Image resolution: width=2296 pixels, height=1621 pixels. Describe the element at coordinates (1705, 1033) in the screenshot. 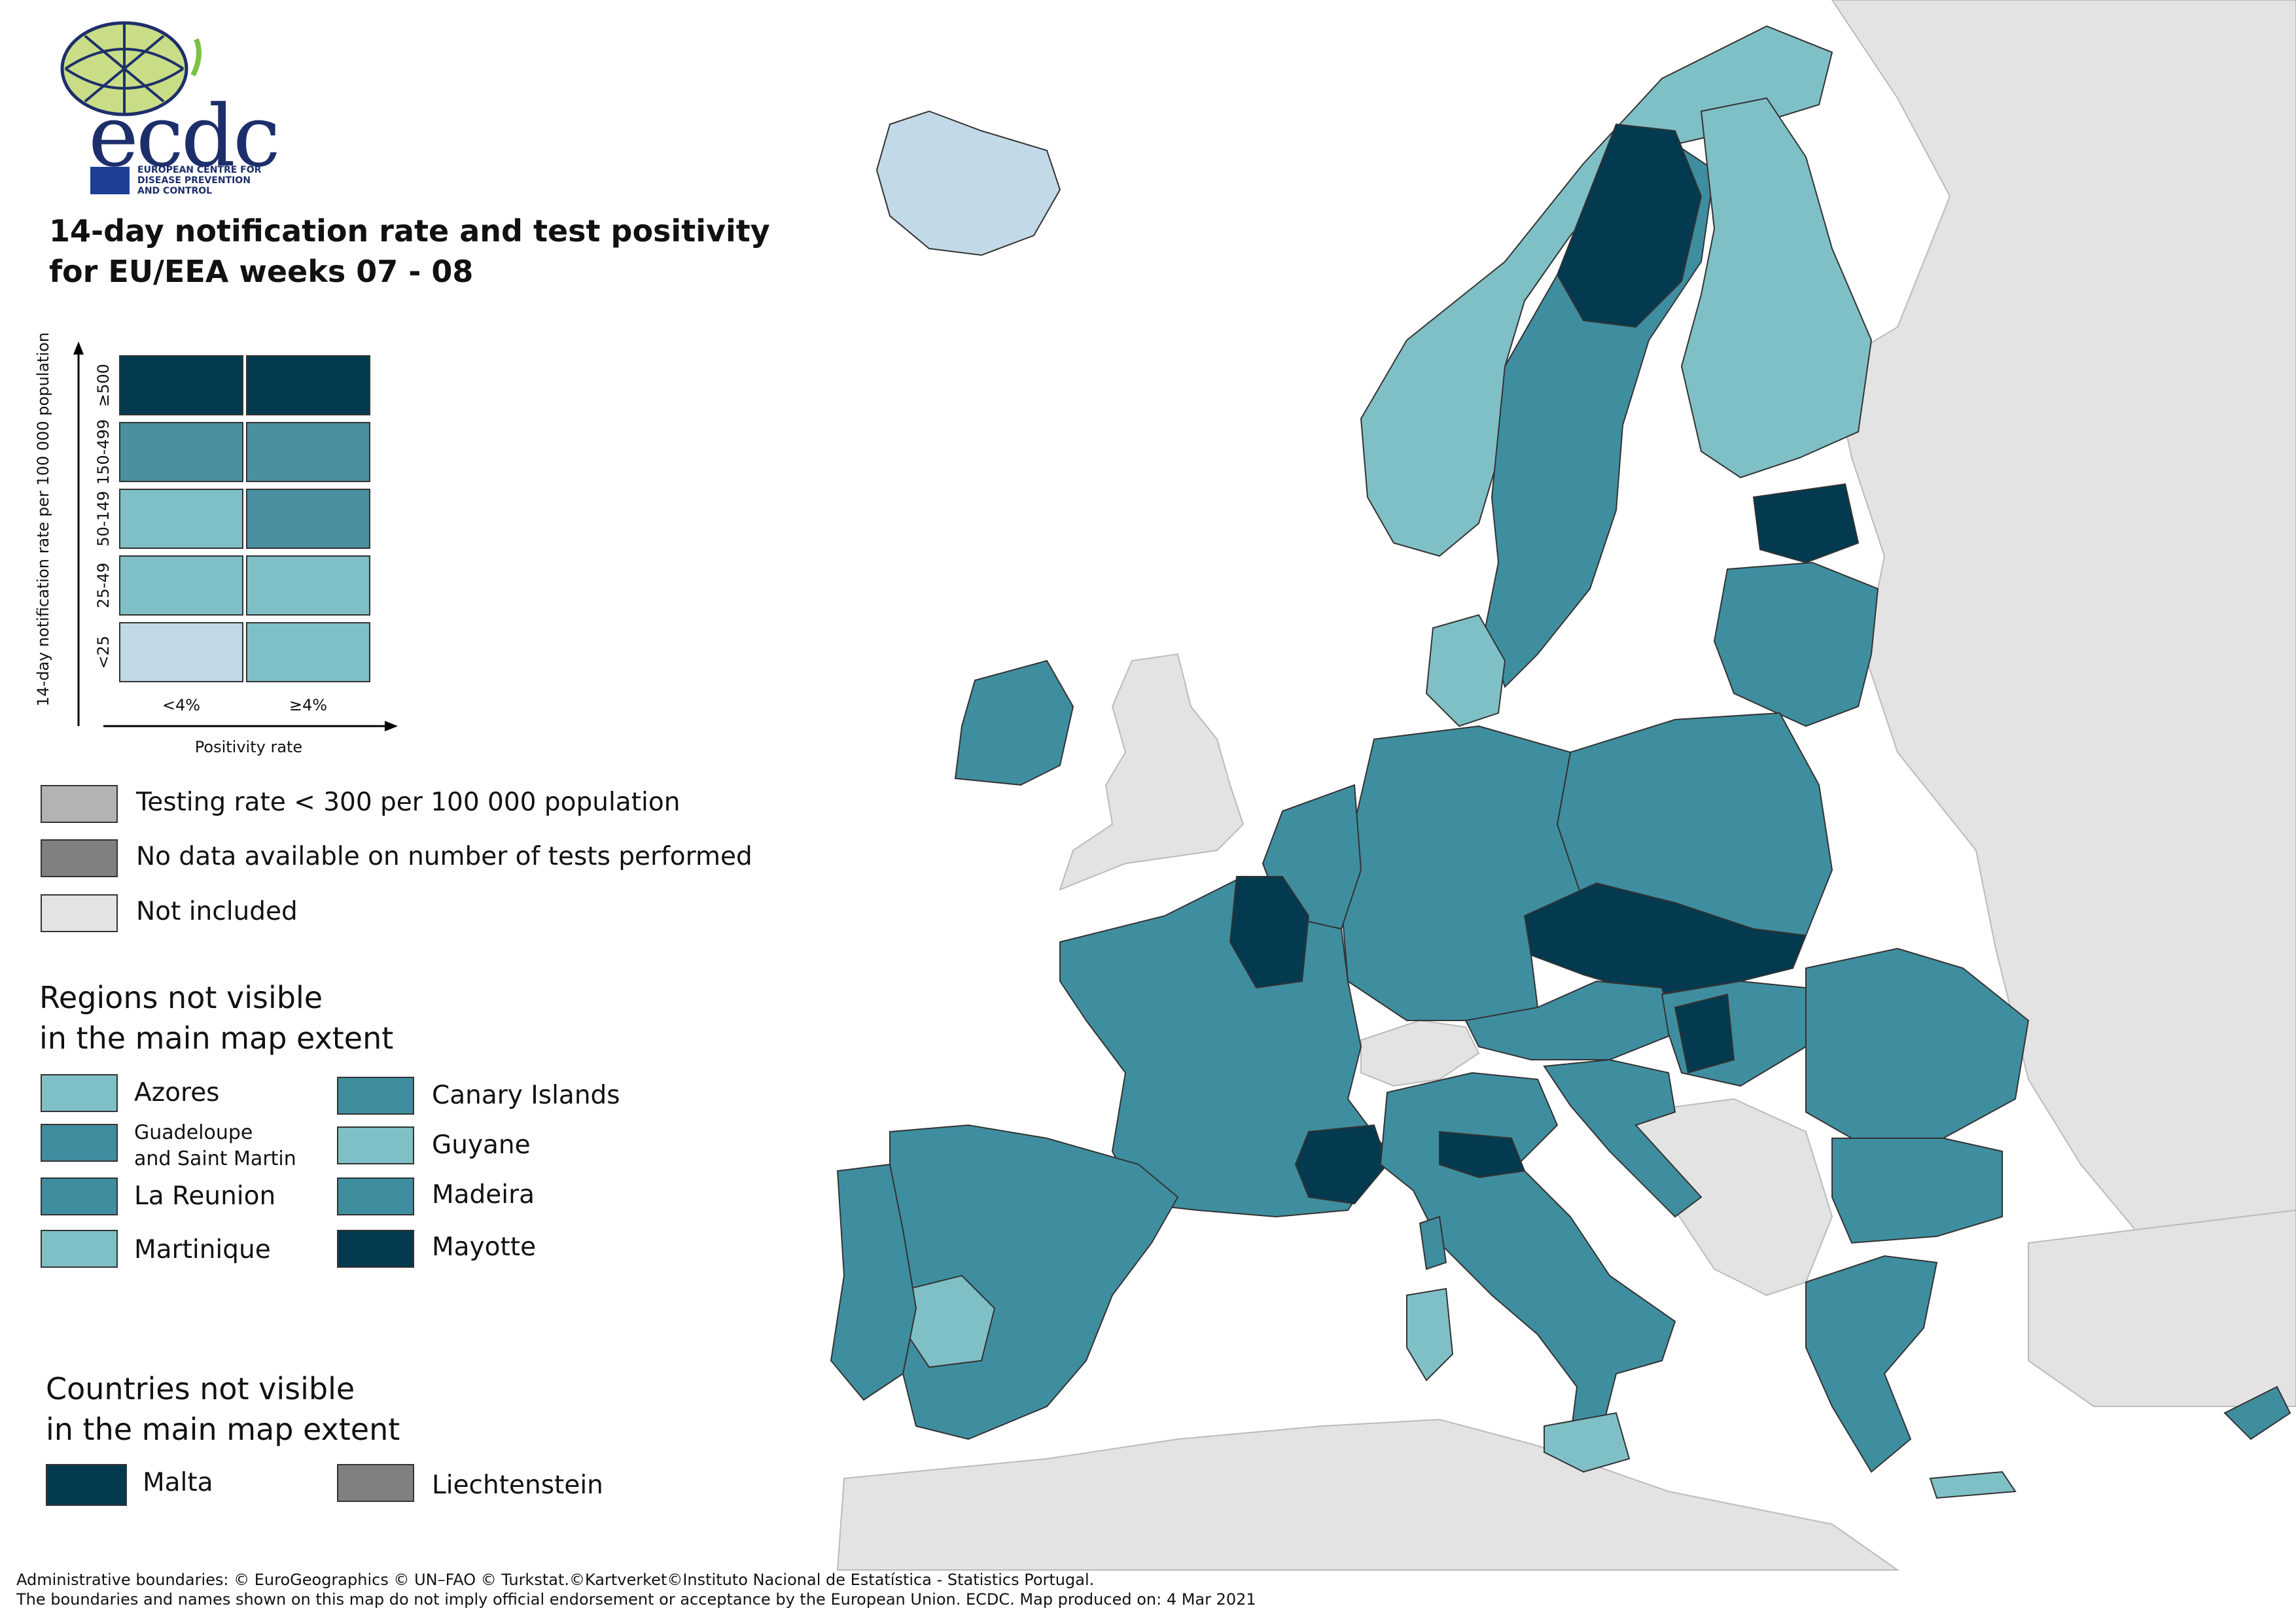

I see `hungary-dark-region` at that location.